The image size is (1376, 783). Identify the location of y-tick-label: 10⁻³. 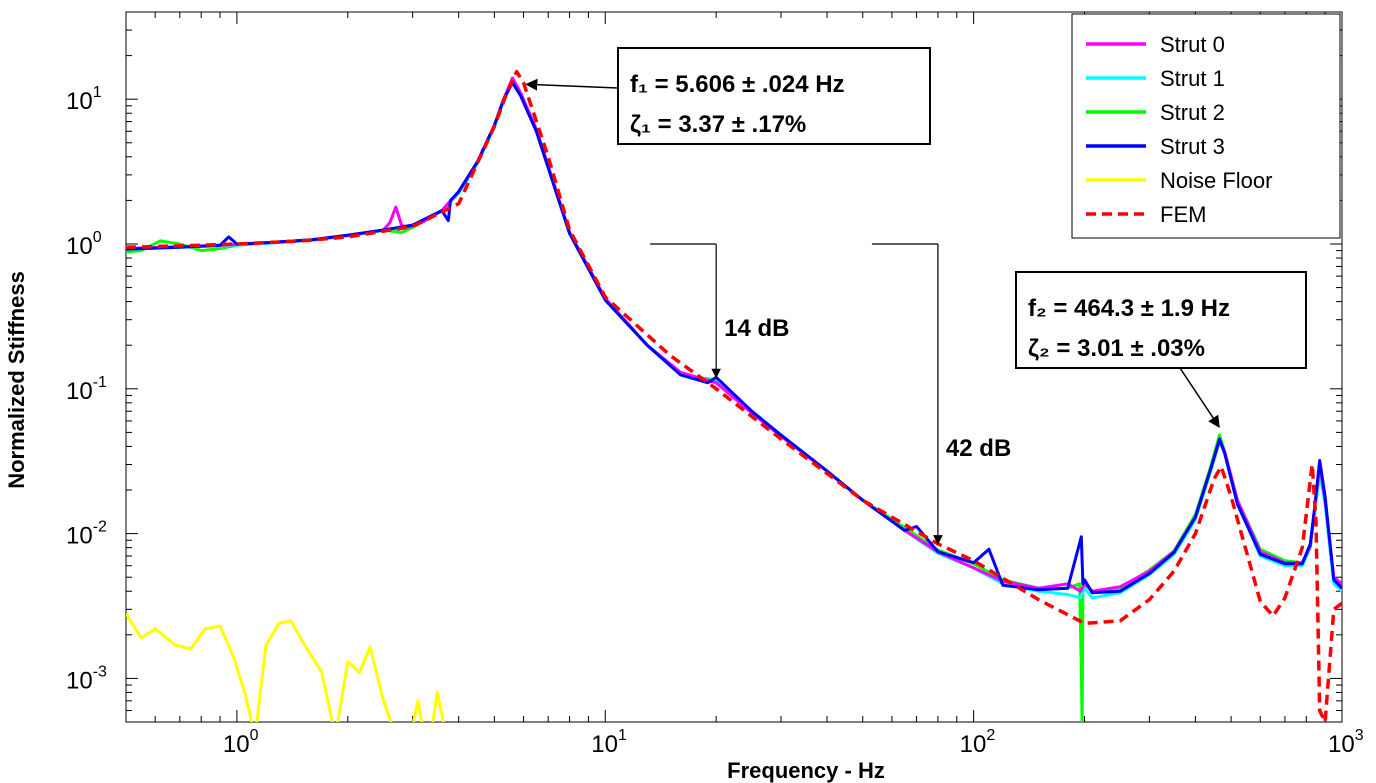
(86, 678).